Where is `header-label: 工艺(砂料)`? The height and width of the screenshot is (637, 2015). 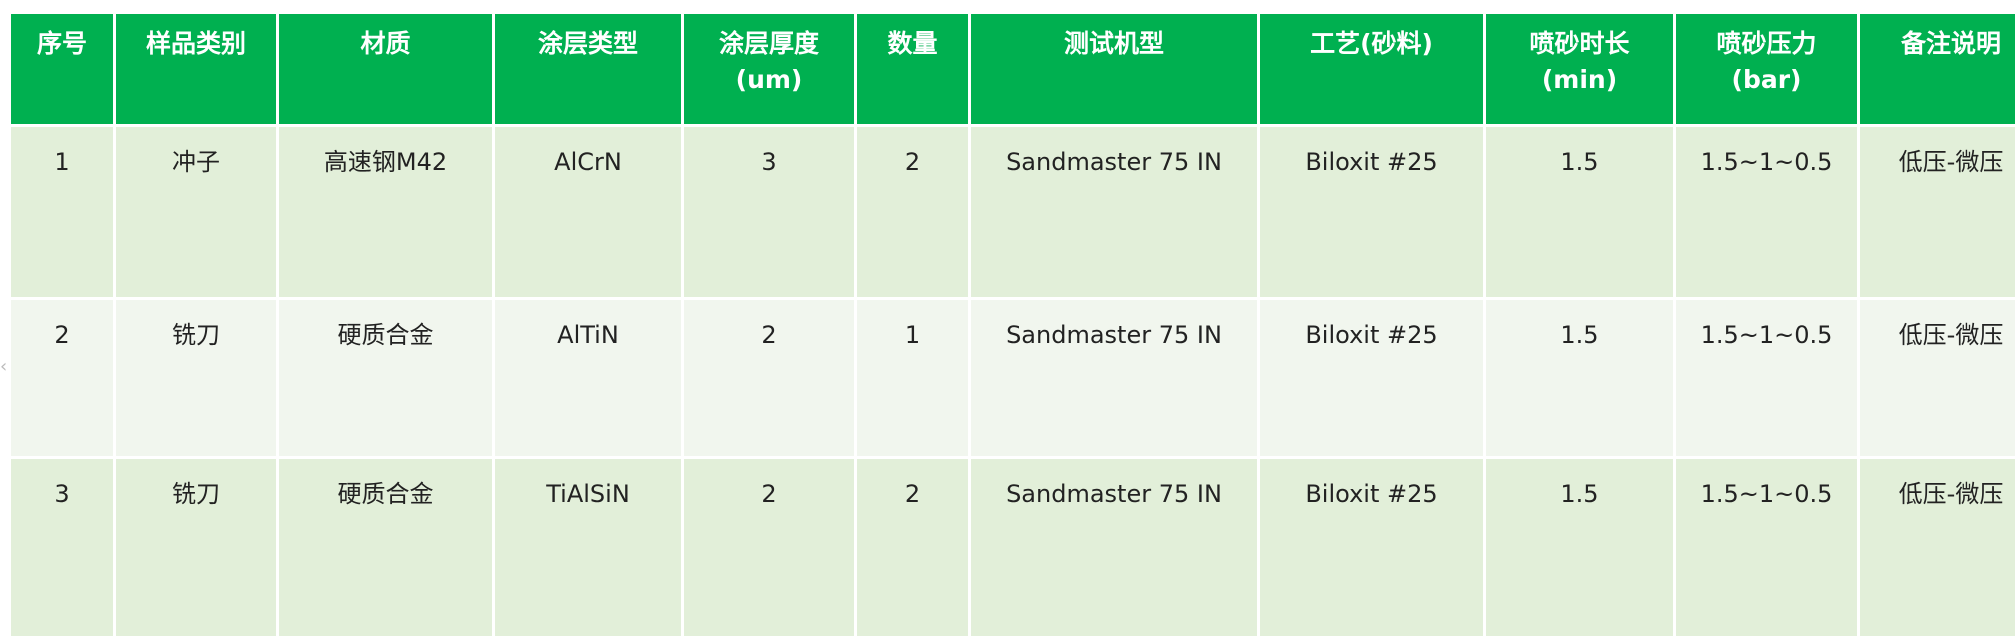 header-label: 工艺(砂料) is located at coordinates (1371, 43).